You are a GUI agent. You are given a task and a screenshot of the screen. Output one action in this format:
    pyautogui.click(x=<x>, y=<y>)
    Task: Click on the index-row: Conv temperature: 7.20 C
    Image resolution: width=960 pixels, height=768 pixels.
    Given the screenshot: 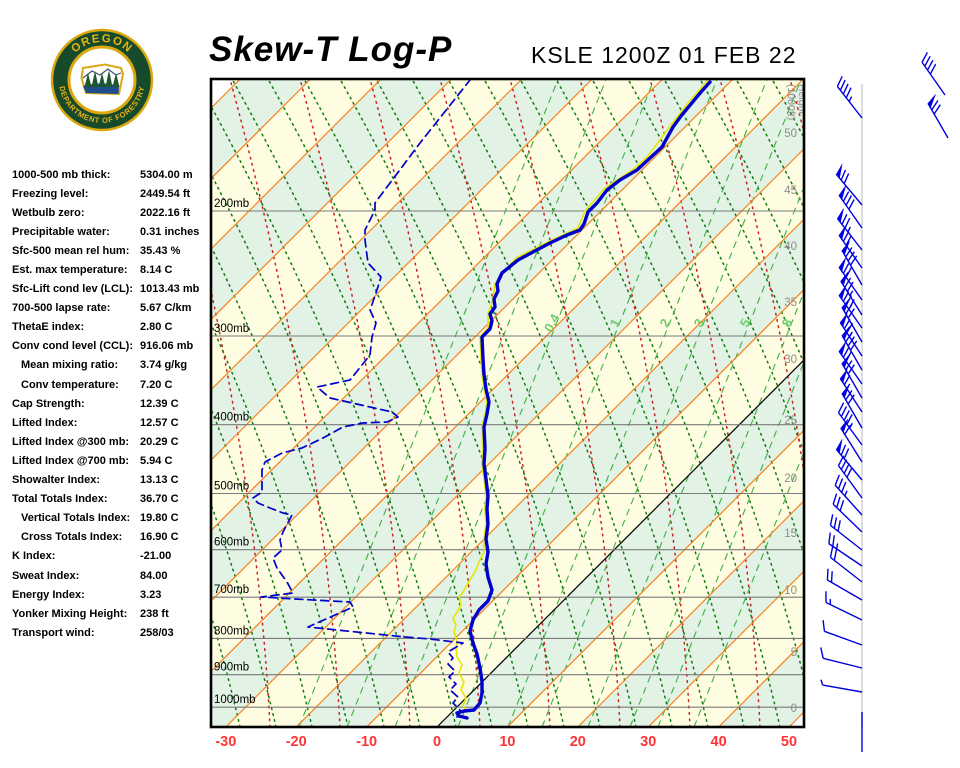 What is the action you would take?
    pyautogui.click(x=111, y=384)
    